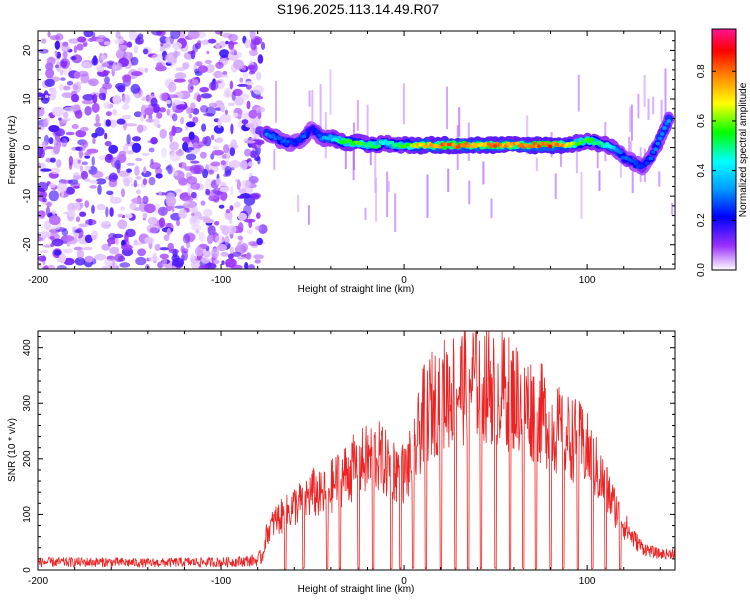  Describe the element at coordinates (404, 581) in the screenshot. I see `x-tick-label: 0` at that location.